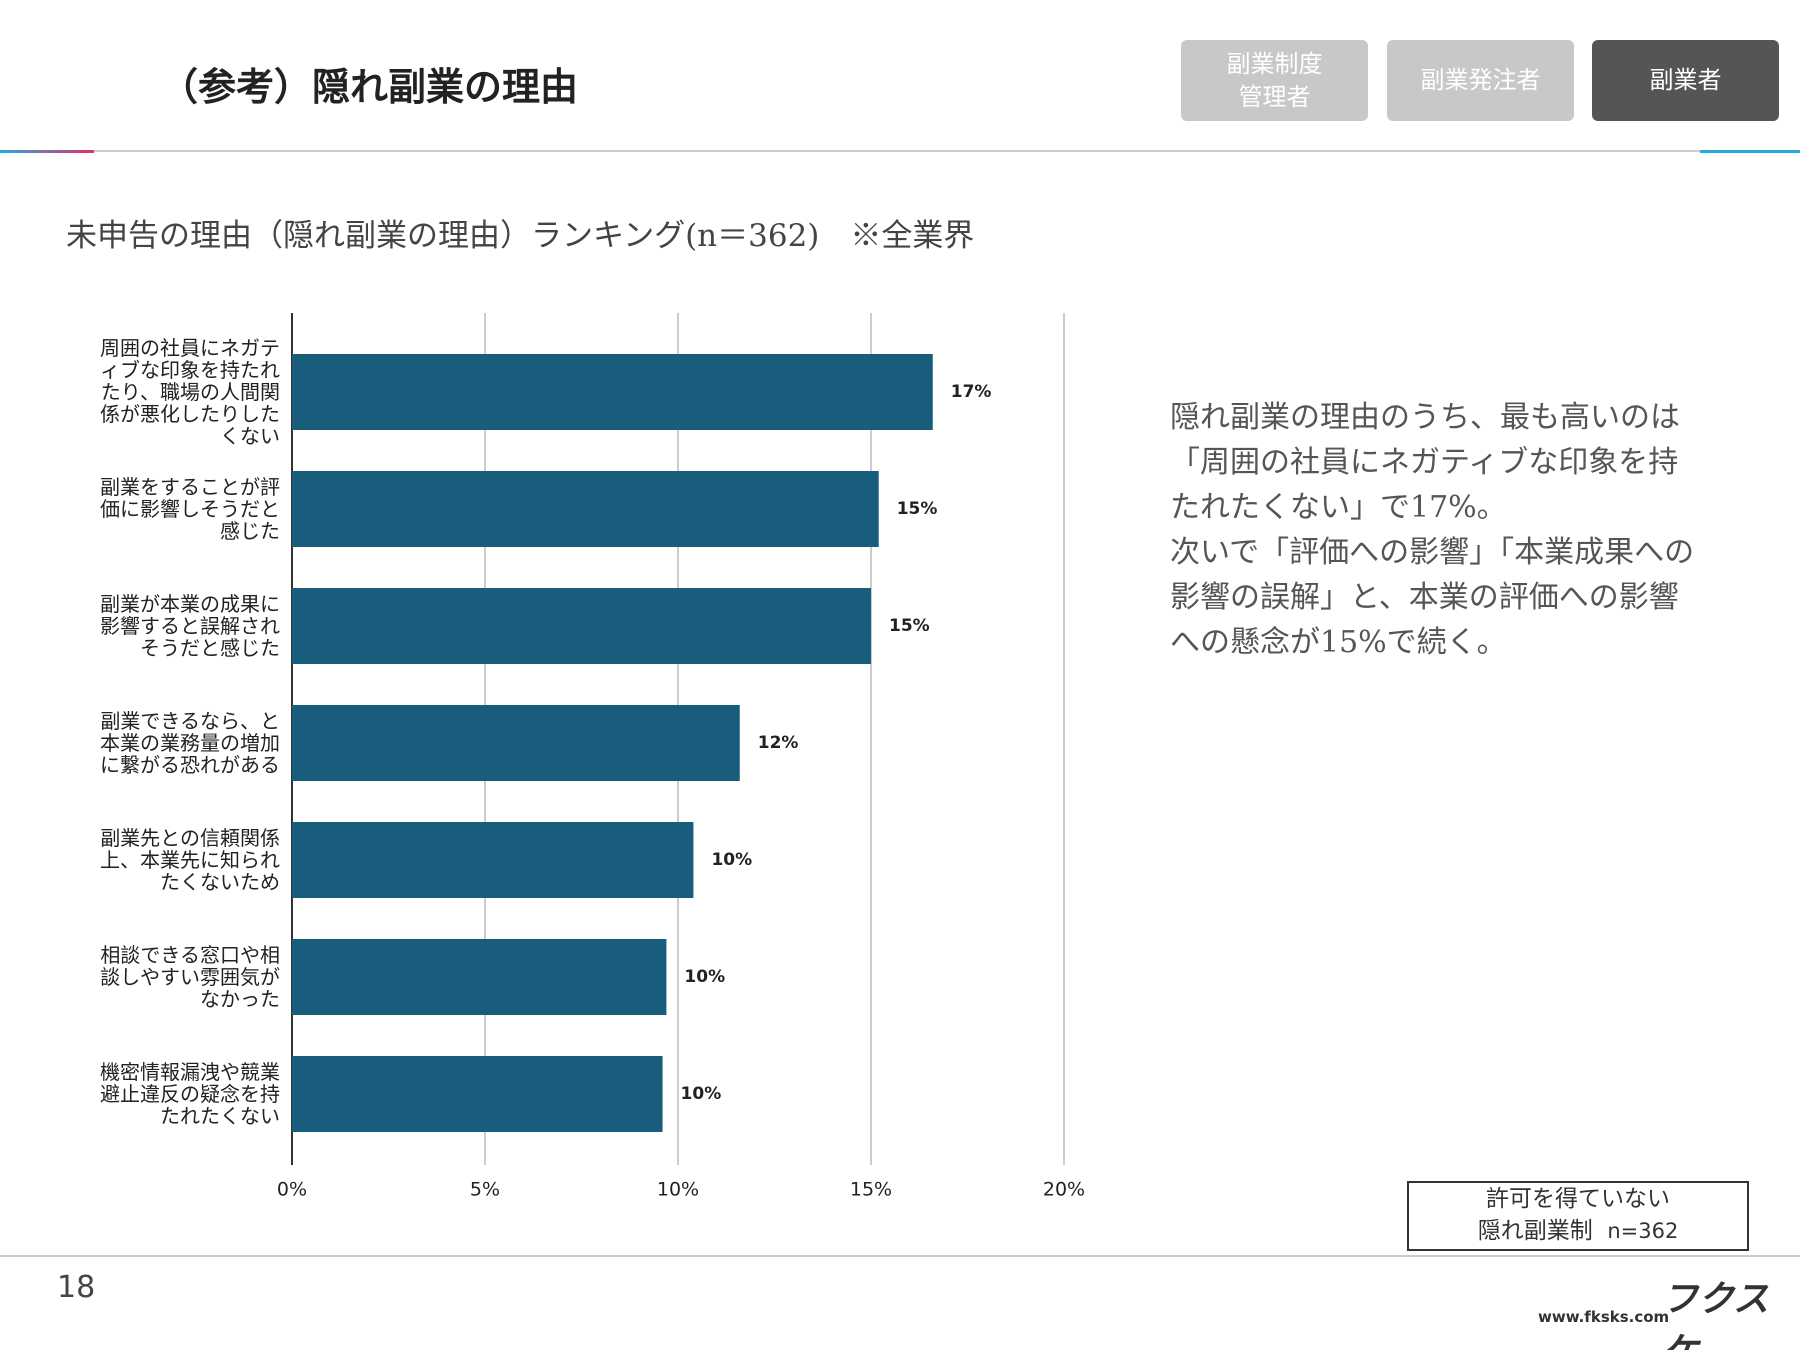  I want to click on page-number: 18, so click(76, 1287).